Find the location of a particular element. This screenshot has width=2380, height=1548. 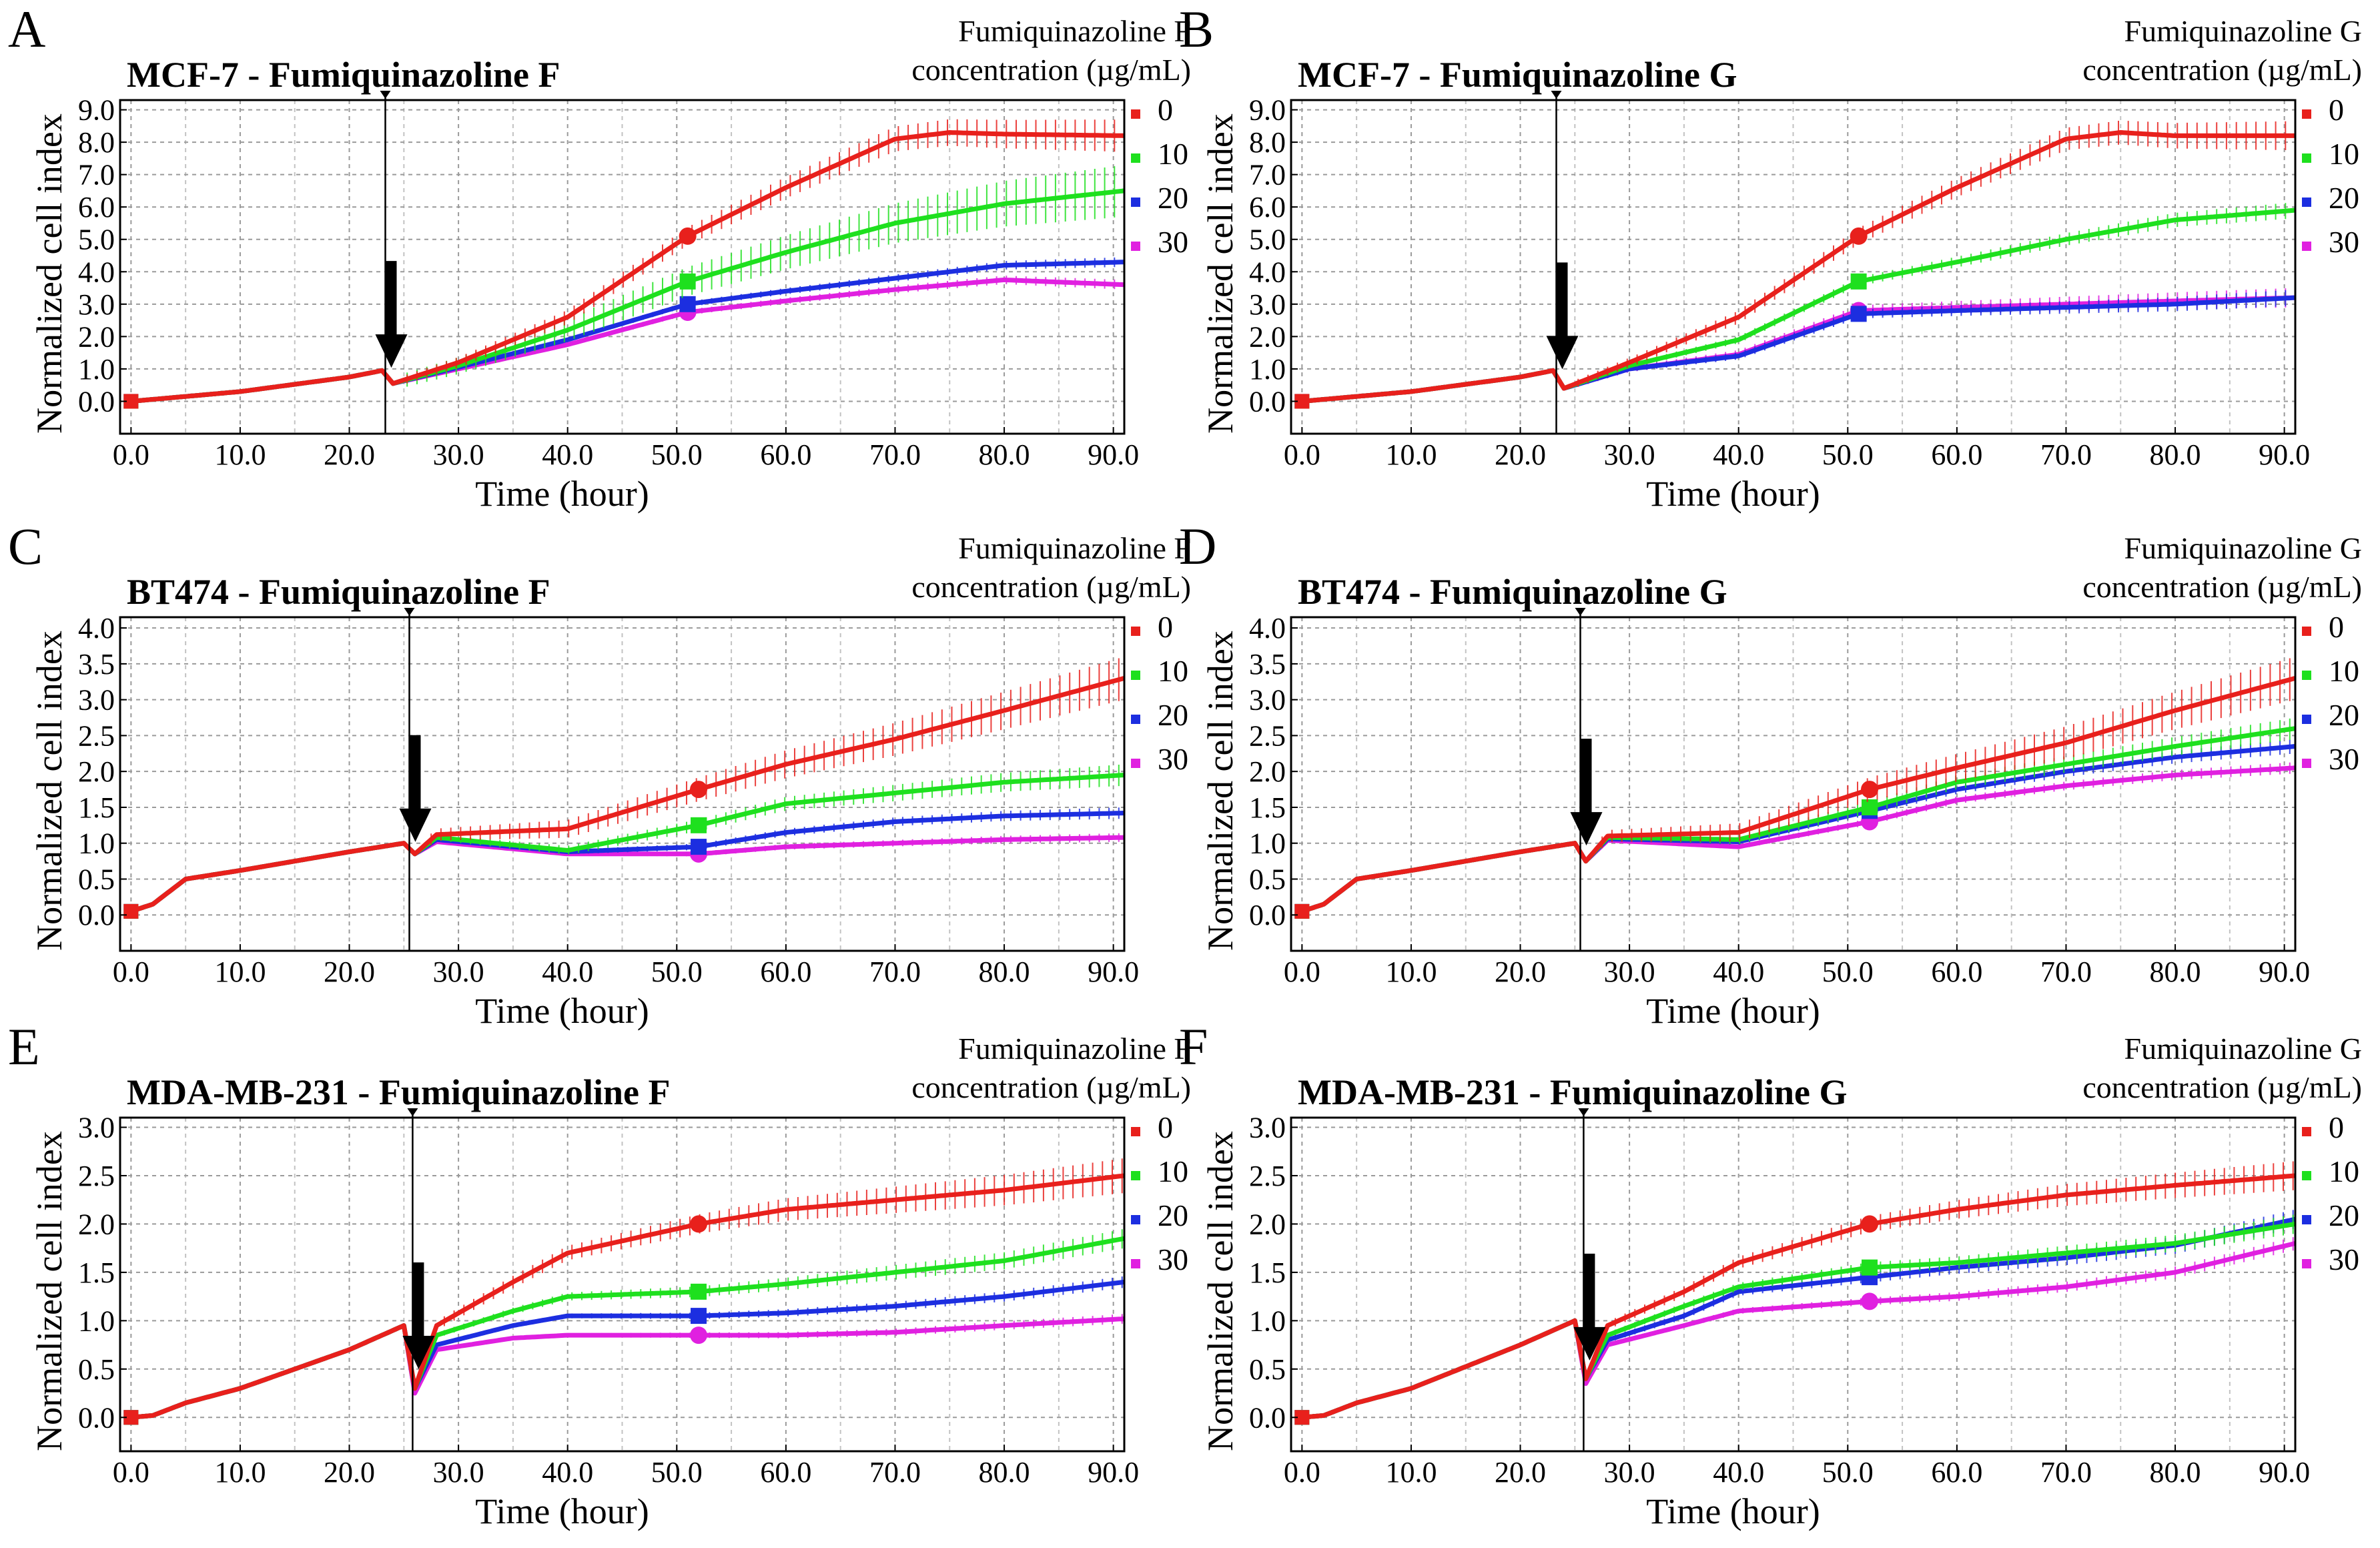

y-tick-label: 9.0 is located at coordinates (96, 110).